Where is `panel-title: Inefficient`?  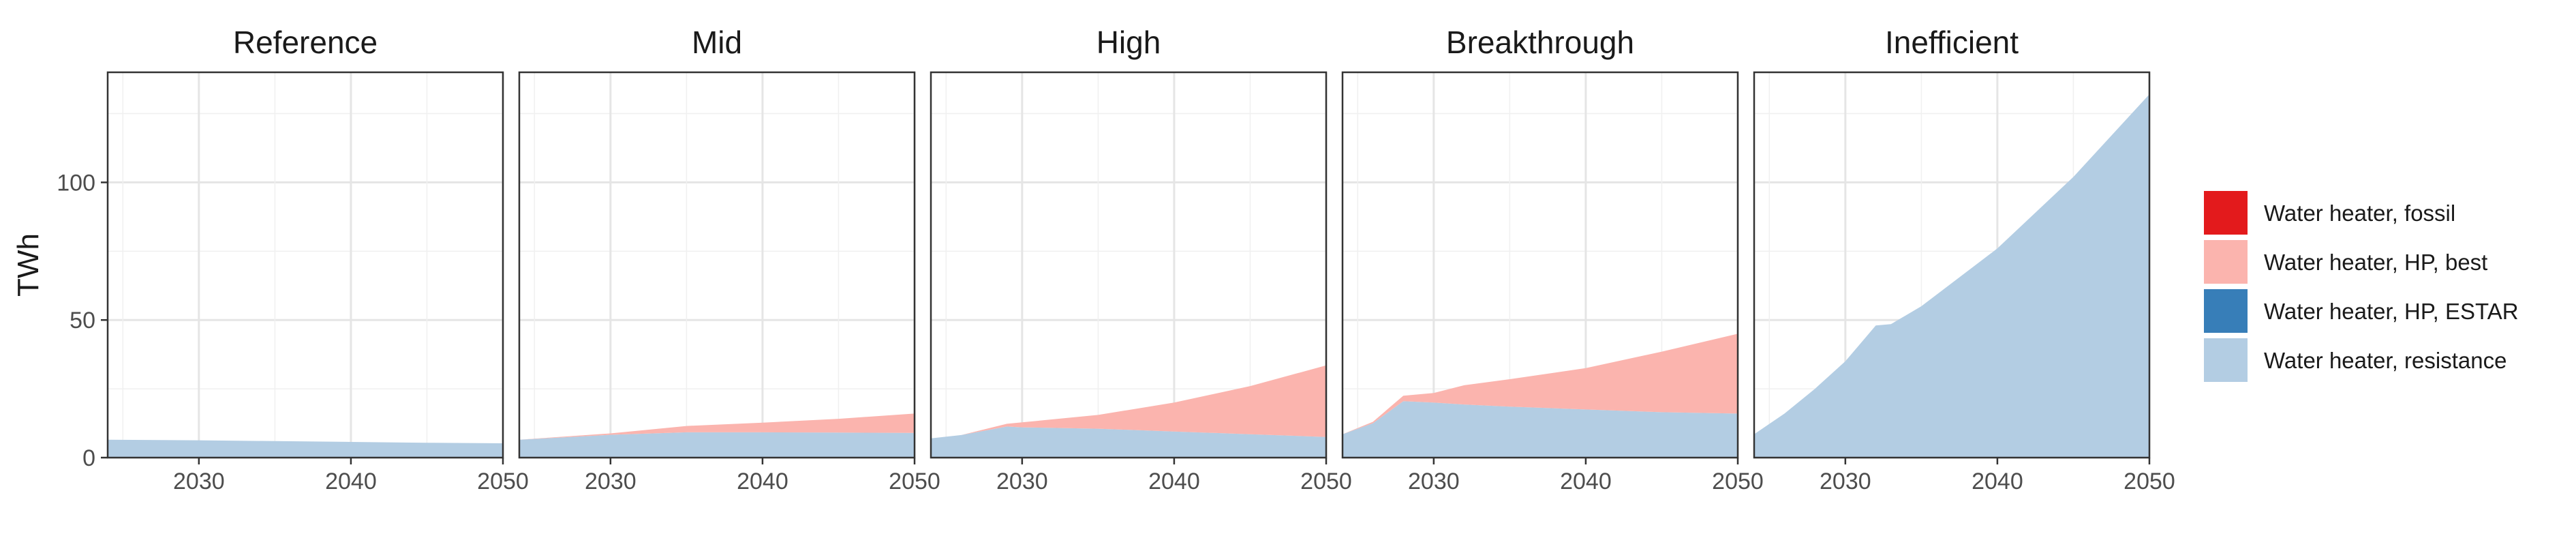 panel-title: Inefficient is located at coordinates (1952, 42).